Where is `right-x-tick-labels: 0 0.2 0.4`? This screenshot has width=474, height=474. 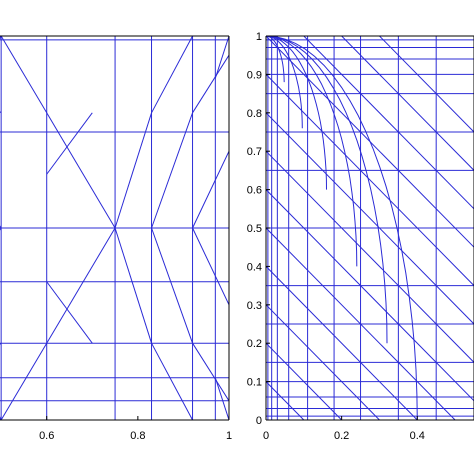
right-x-tick-labels: 0 0.2 0.4 is located at coordinates (344, 436).